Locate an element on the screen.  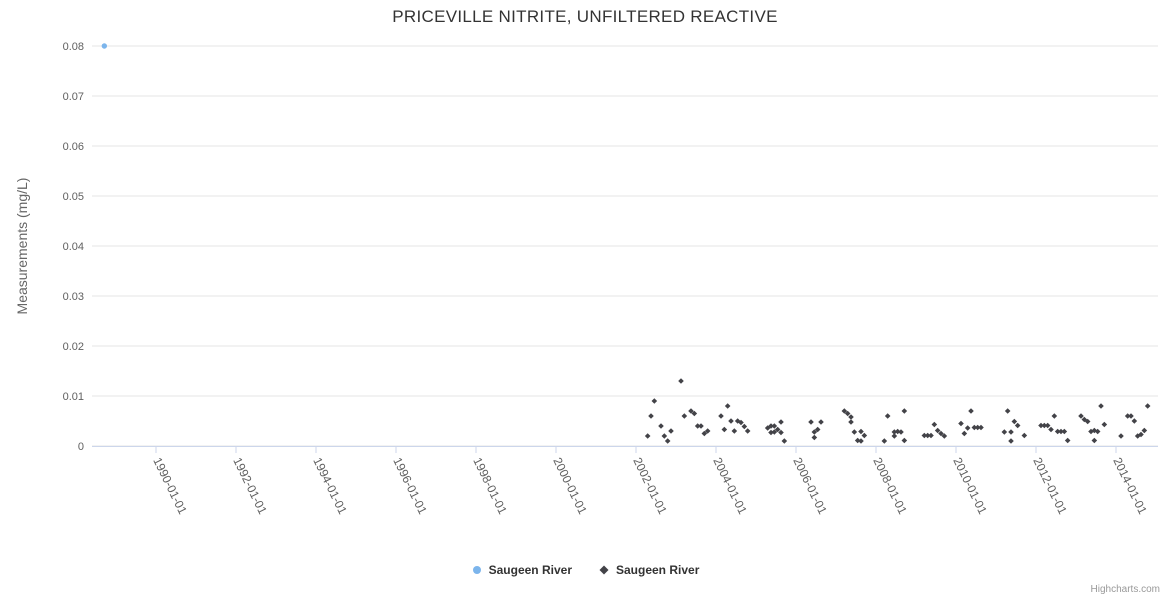
legend-item-saugeen-river-circle: Saugeen River is located at coordinates (521, 570).